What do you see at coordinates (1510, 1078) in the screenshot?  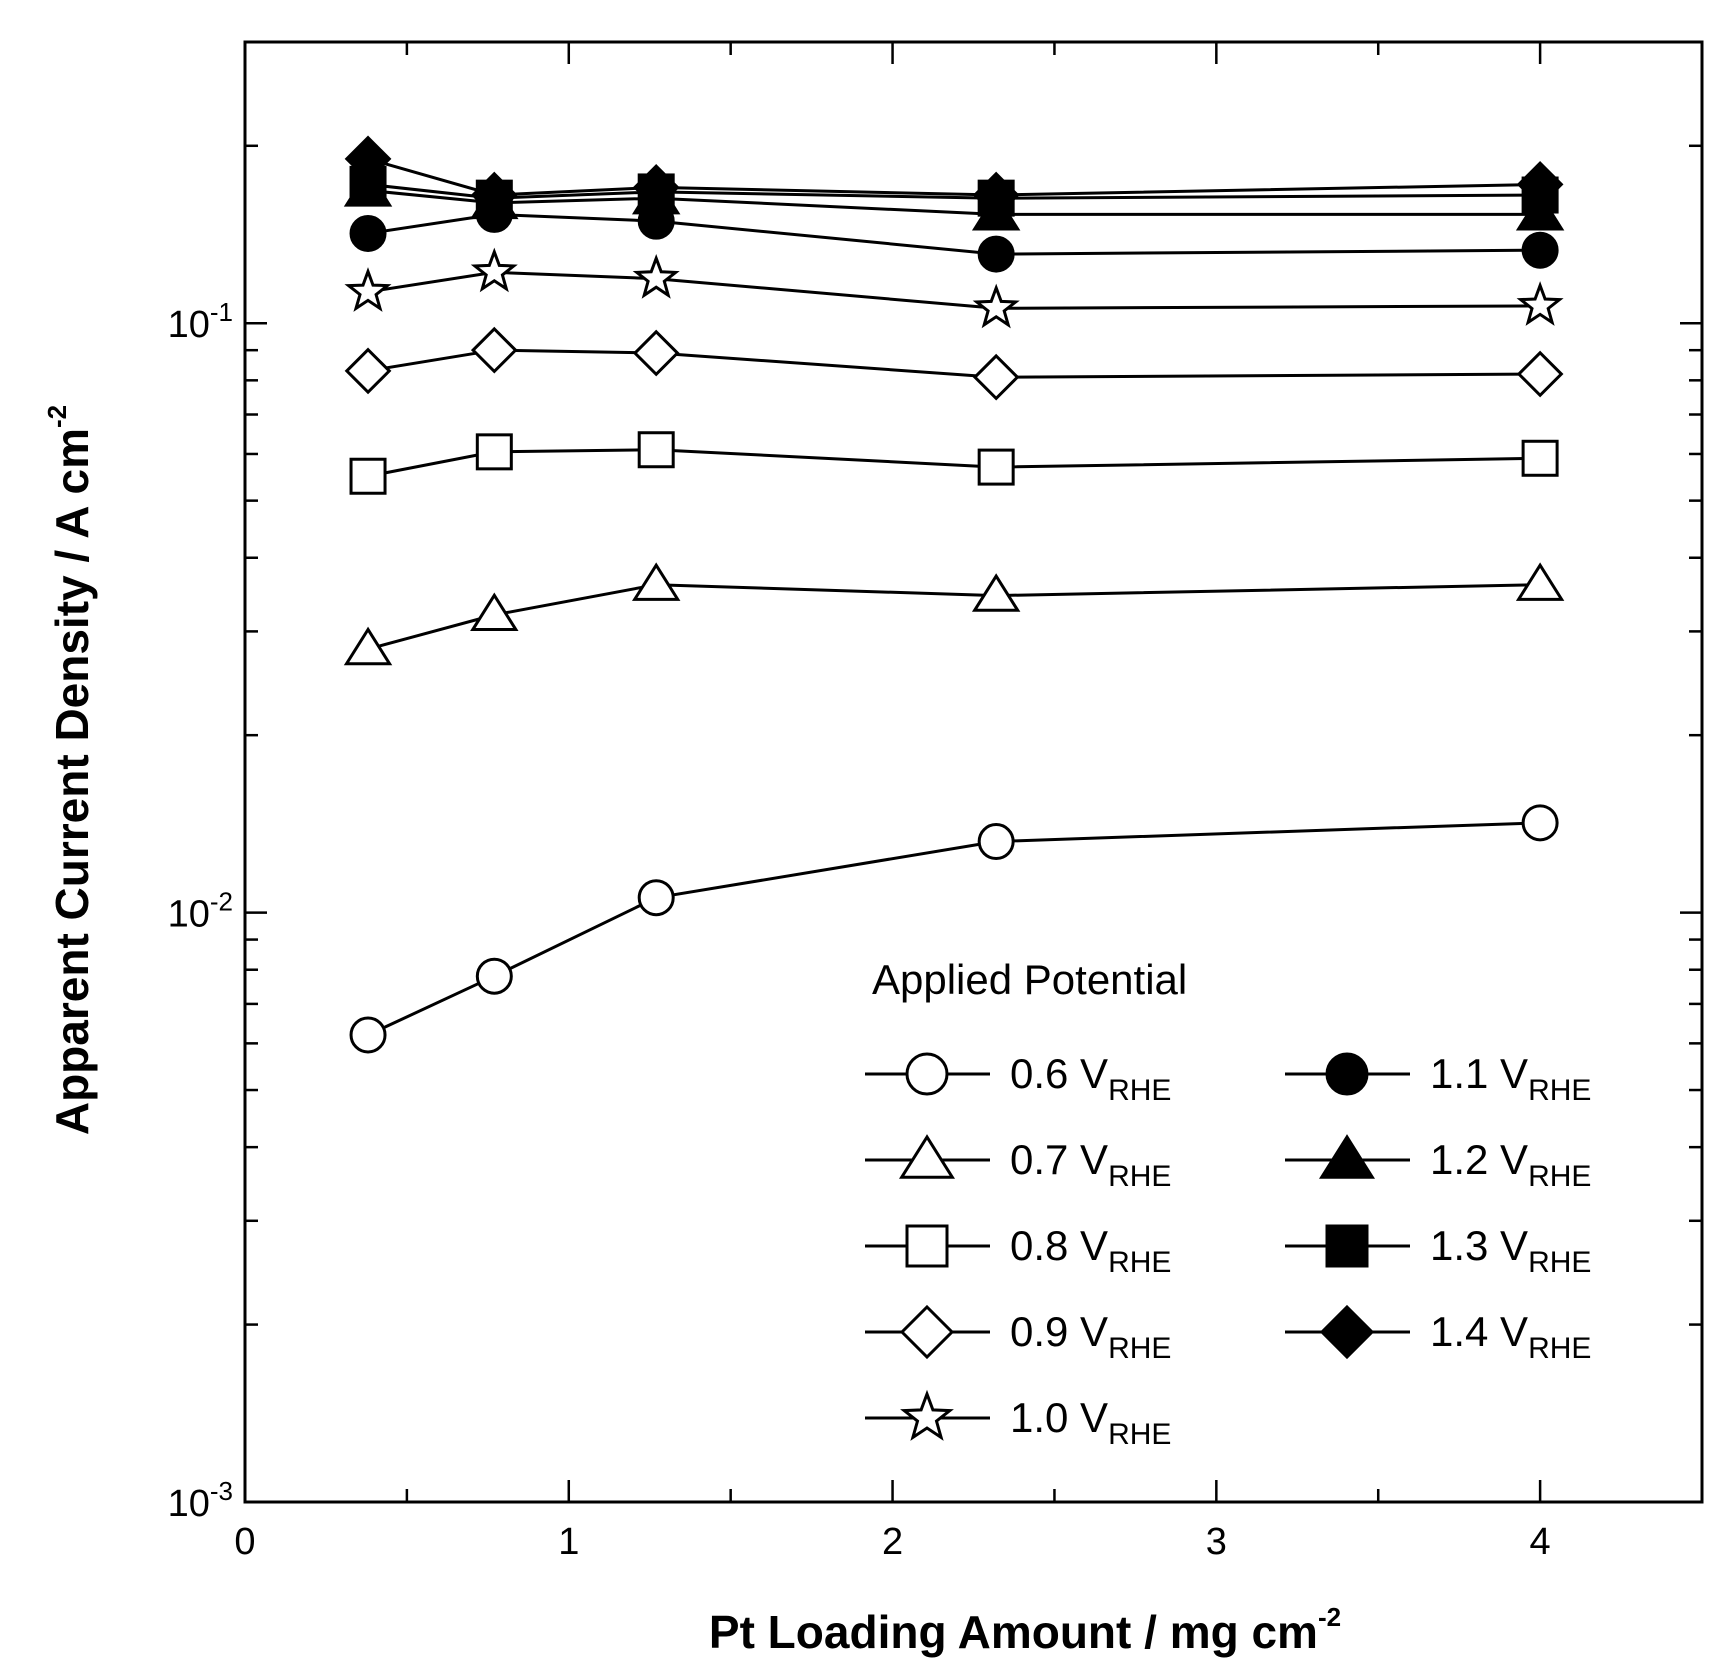 I see `legend-label: 1.1 VRHE` at bounding box center [1510, 1078].